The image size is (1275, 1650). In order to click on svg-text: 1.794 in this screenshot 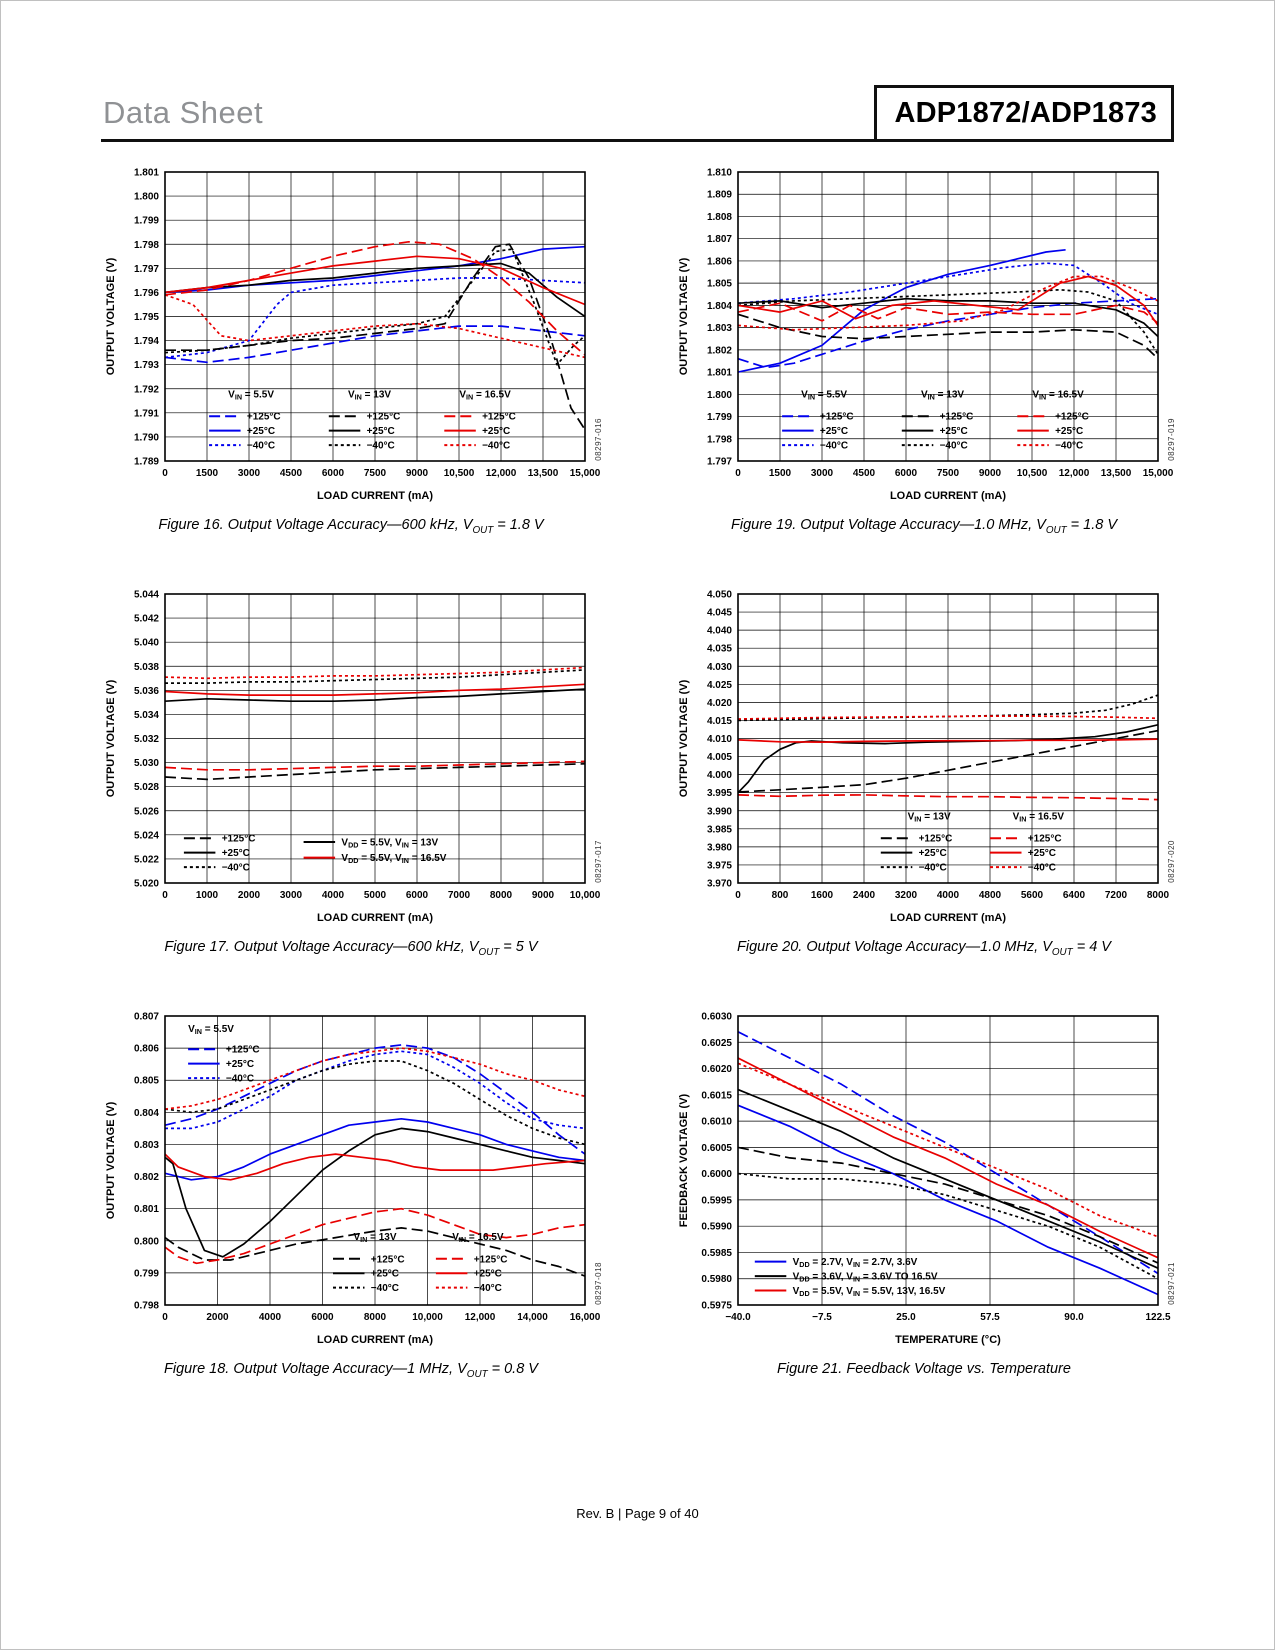, I will do `click(146, 341)`.